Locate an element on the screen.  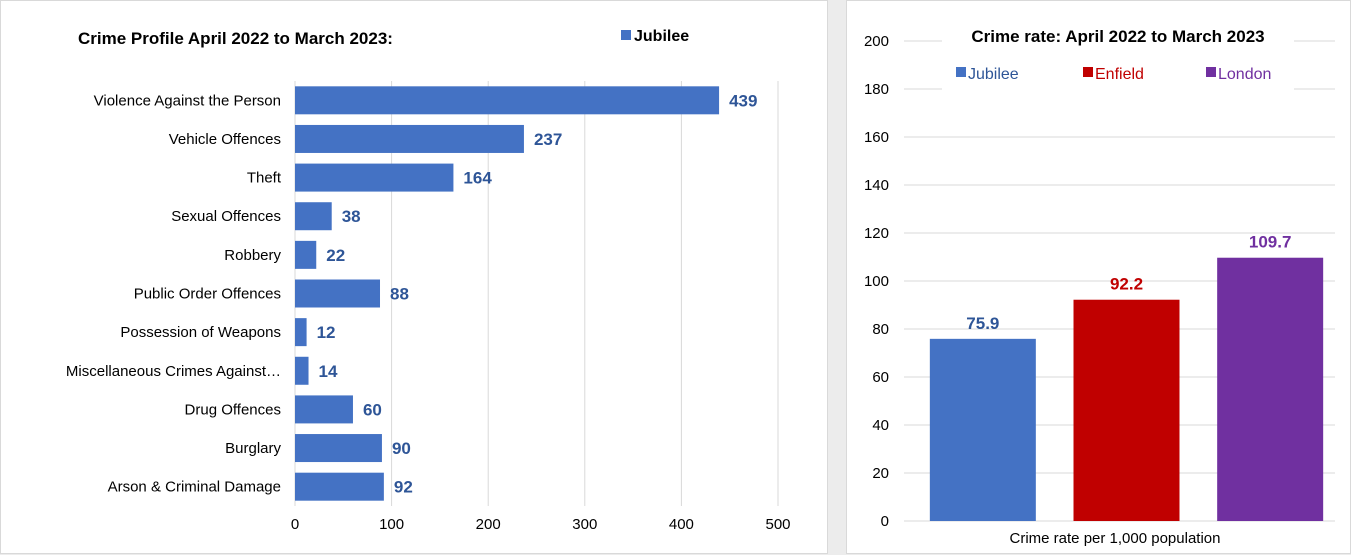
y-tick-label: 140 is located at coordinates (876, 185).